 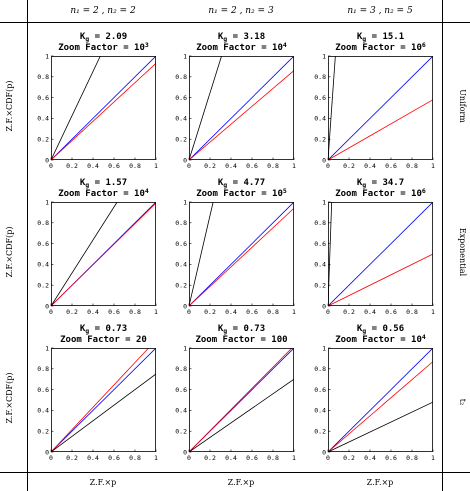 What do you see at coordinates (462, 252) in the screenshot?
I see `row-label-exponential: Exponential` at bounding box center [462, 252].